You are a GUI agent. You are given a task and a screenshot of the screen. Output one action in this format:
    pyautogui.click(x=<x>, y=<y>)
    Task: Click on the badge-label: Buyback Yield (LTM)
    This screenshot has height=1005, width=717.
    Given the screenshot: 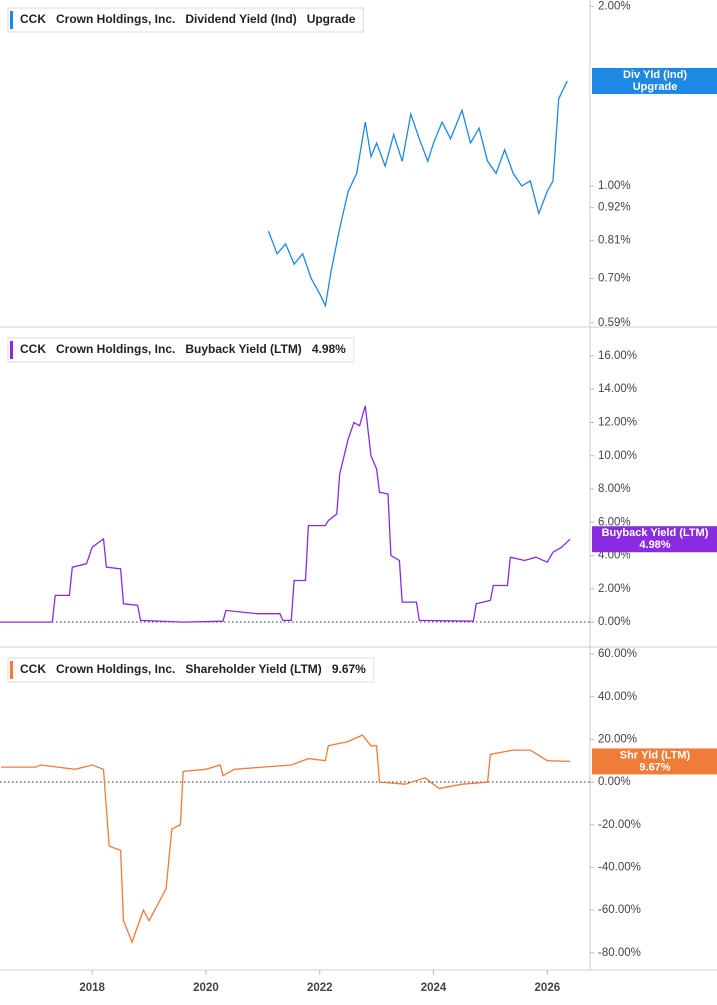 What is the action you would take?
    pyautogui.click(x=655, y=533)
    